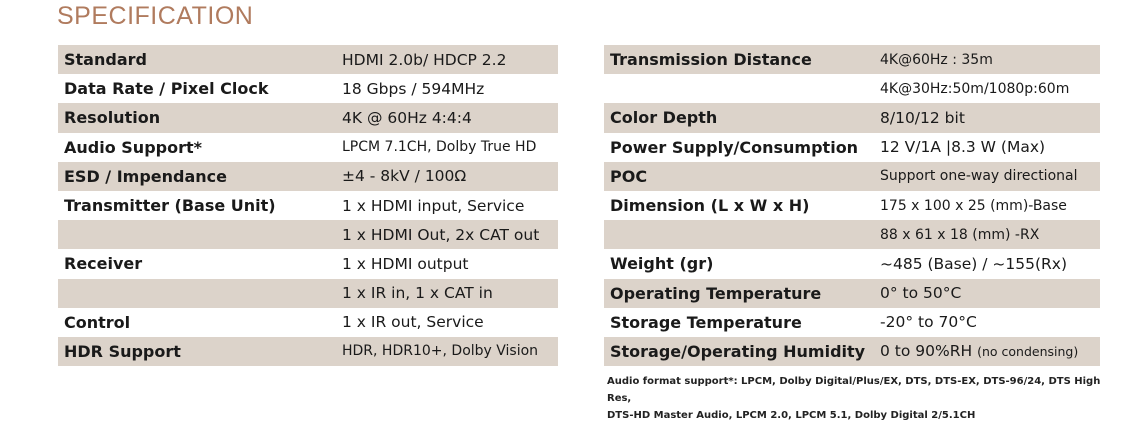 Image resolution: width=1121 pixels, height=424 pixels. Describe the element at coordinates (711, 60) in the screenshot. I see `spec-label: Transmission Distance` at that location.